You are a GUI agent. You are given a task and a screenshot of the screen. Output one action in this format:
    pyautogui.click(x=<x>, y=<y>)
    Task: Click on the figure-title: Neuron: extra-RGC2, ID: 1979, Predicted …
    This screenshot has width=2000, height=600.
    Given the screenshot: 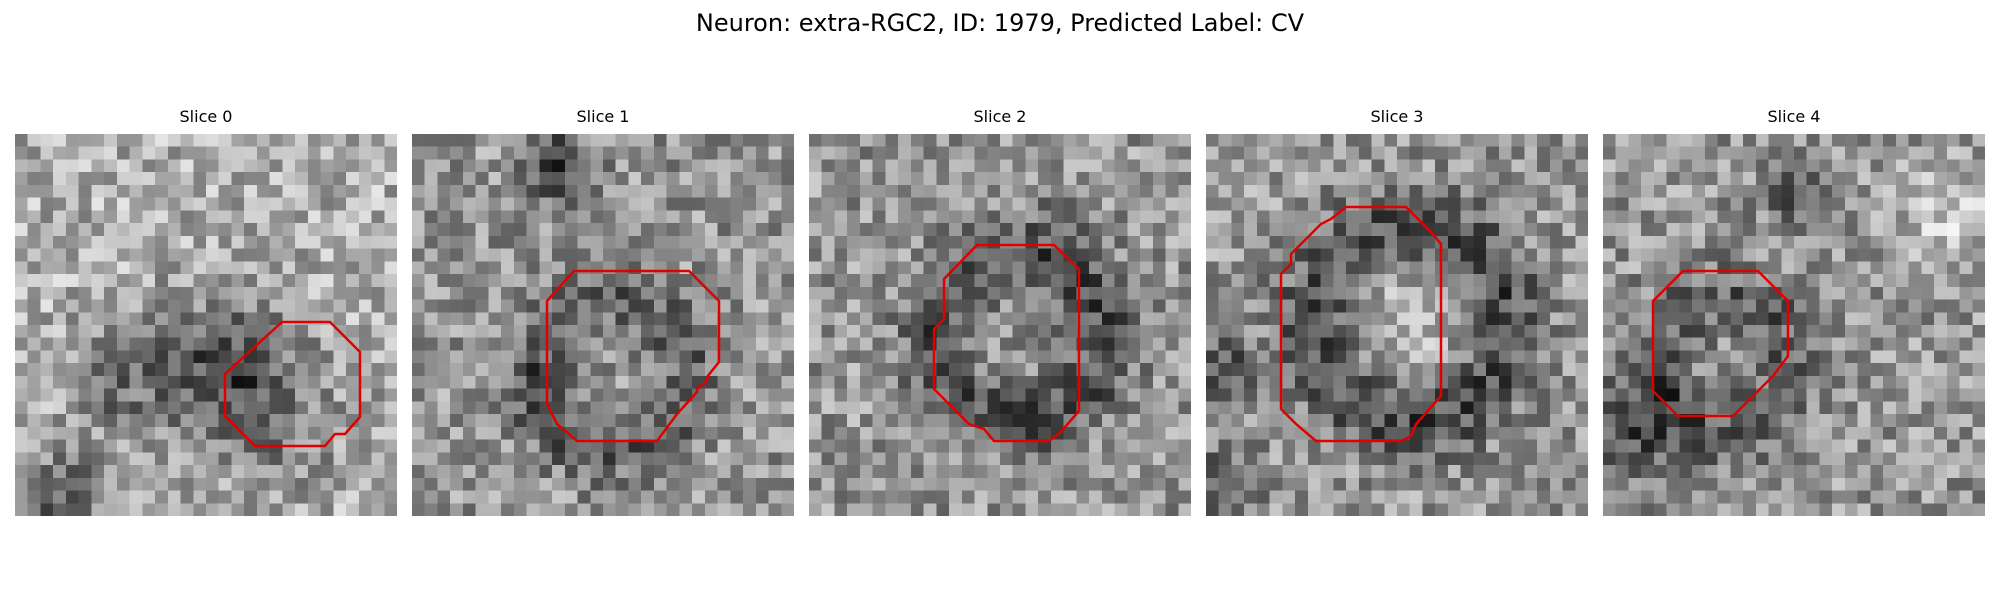 What is the action you would take?
    pyautogui.click(x=1000, y=23)
    